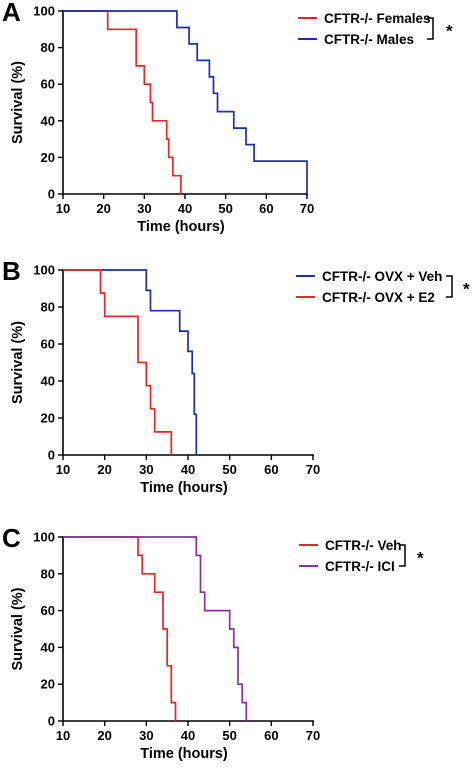  What do you see at coordinates (363, 545) in the screenshot?
I see `legend-label: CFTR-/- Veh` at bounding box center [363, 545].